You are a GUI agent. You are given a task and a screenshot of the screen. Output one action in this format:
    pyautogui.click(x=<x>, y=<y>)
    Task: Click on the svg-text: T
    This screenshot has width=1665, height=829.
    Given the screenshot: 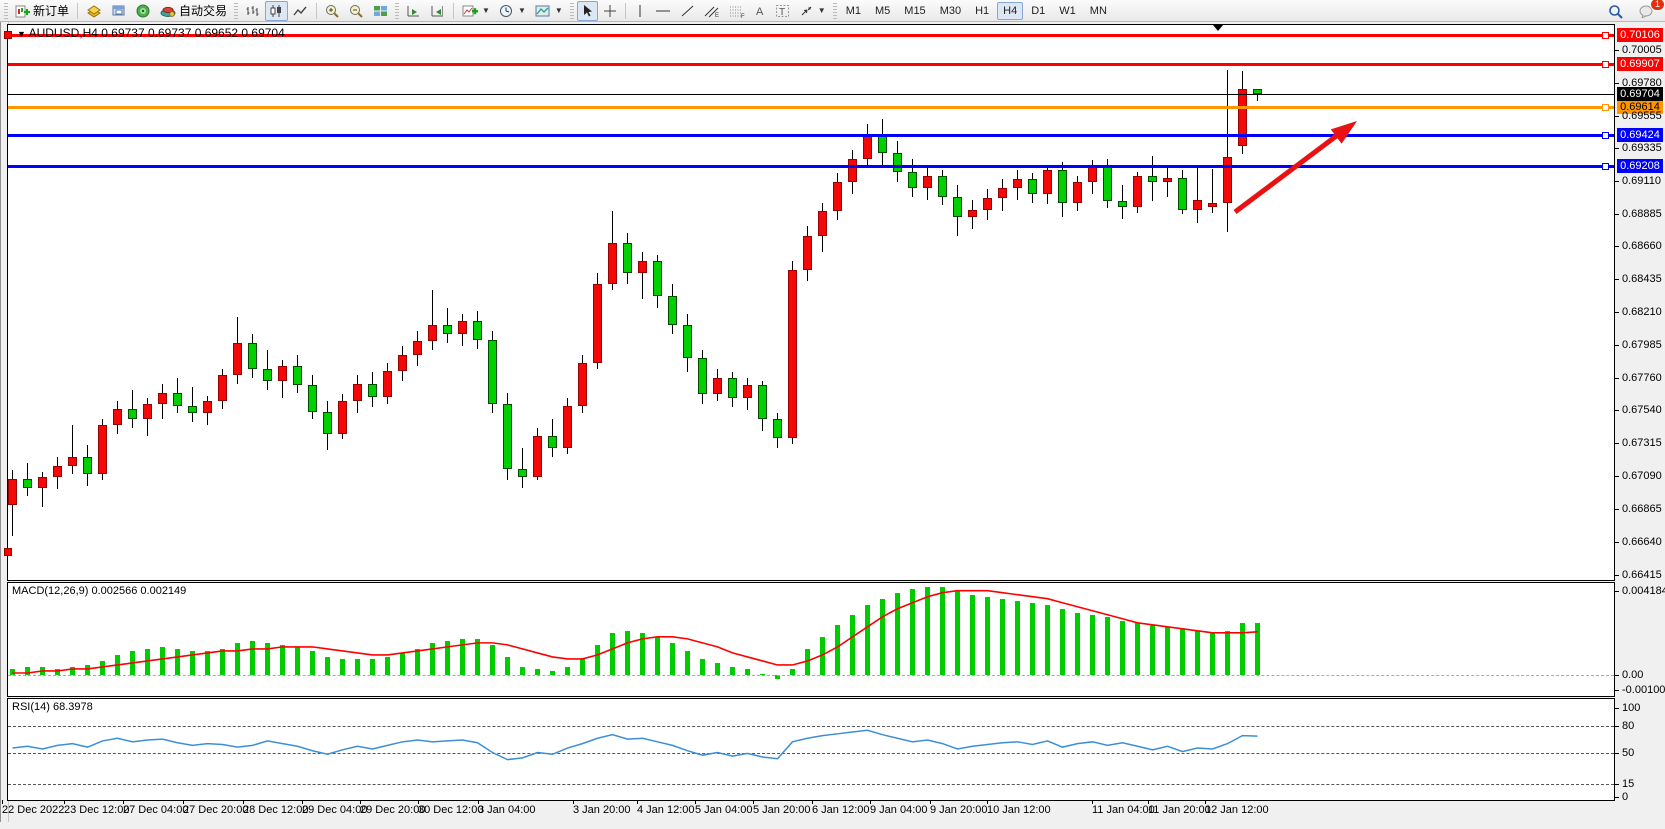 What is the action you would take?
    pyautogui.click(x=782, y=12)
    